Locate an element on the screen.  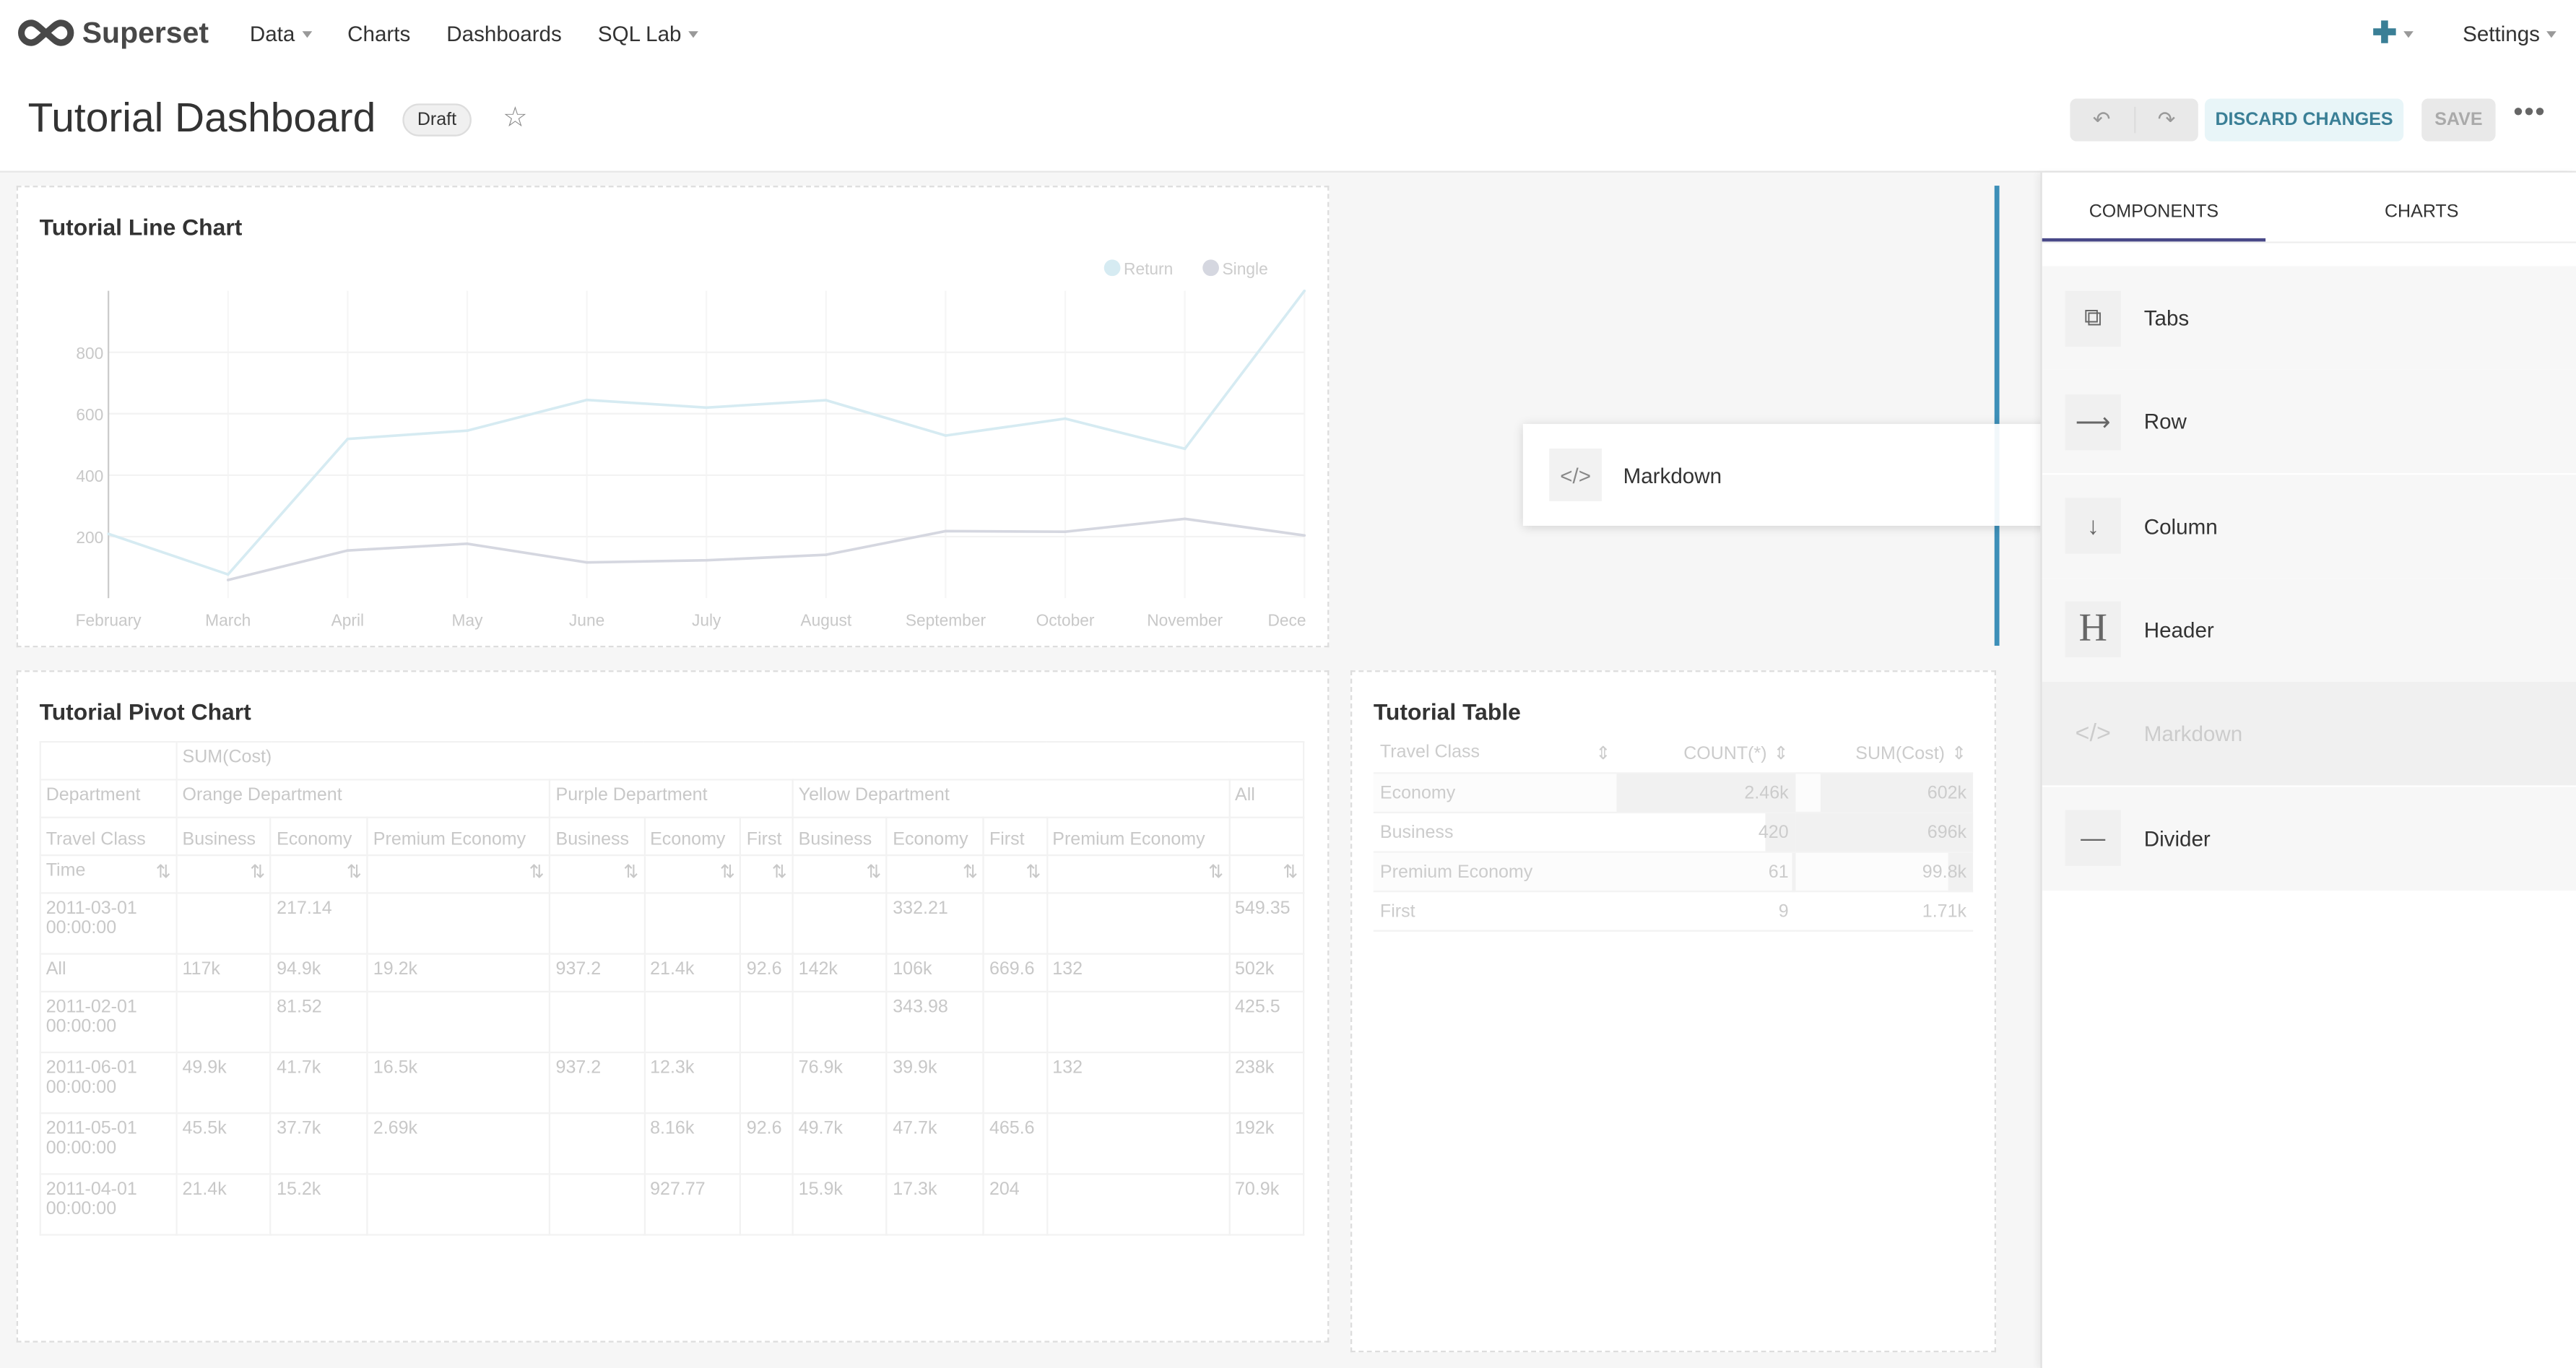
settings-menu: Settings is located at coordinates (2510, 33).